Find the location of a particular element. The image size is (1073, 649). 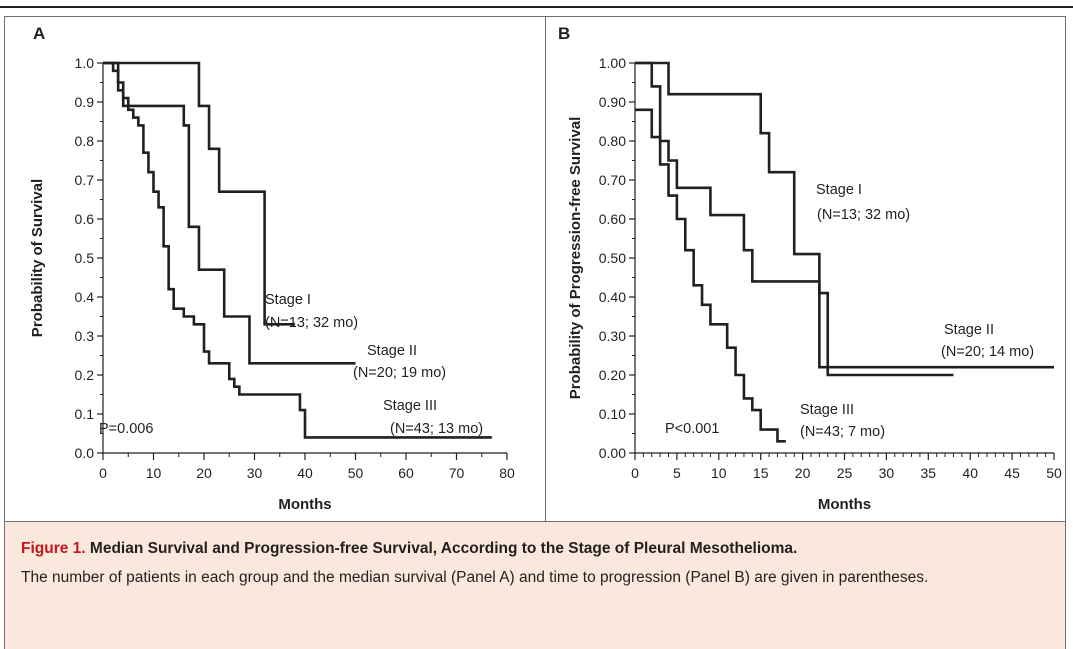

panel-b-series-label-stage-iii: Stage III is located at coordinates (827, 410).